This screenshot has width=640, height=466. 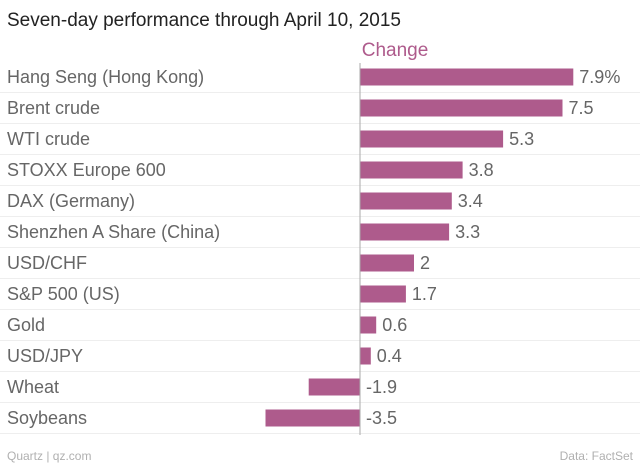 I want to click on category-label: Gold, so click(x=26, y=325).